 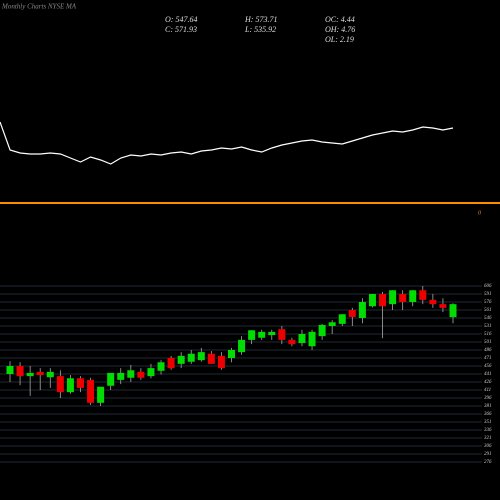 What do you see at coordinates (339, 39) in the screenshot?
I see `ohlc-stat: OL: 2.19` at bounding box center [339, 39].